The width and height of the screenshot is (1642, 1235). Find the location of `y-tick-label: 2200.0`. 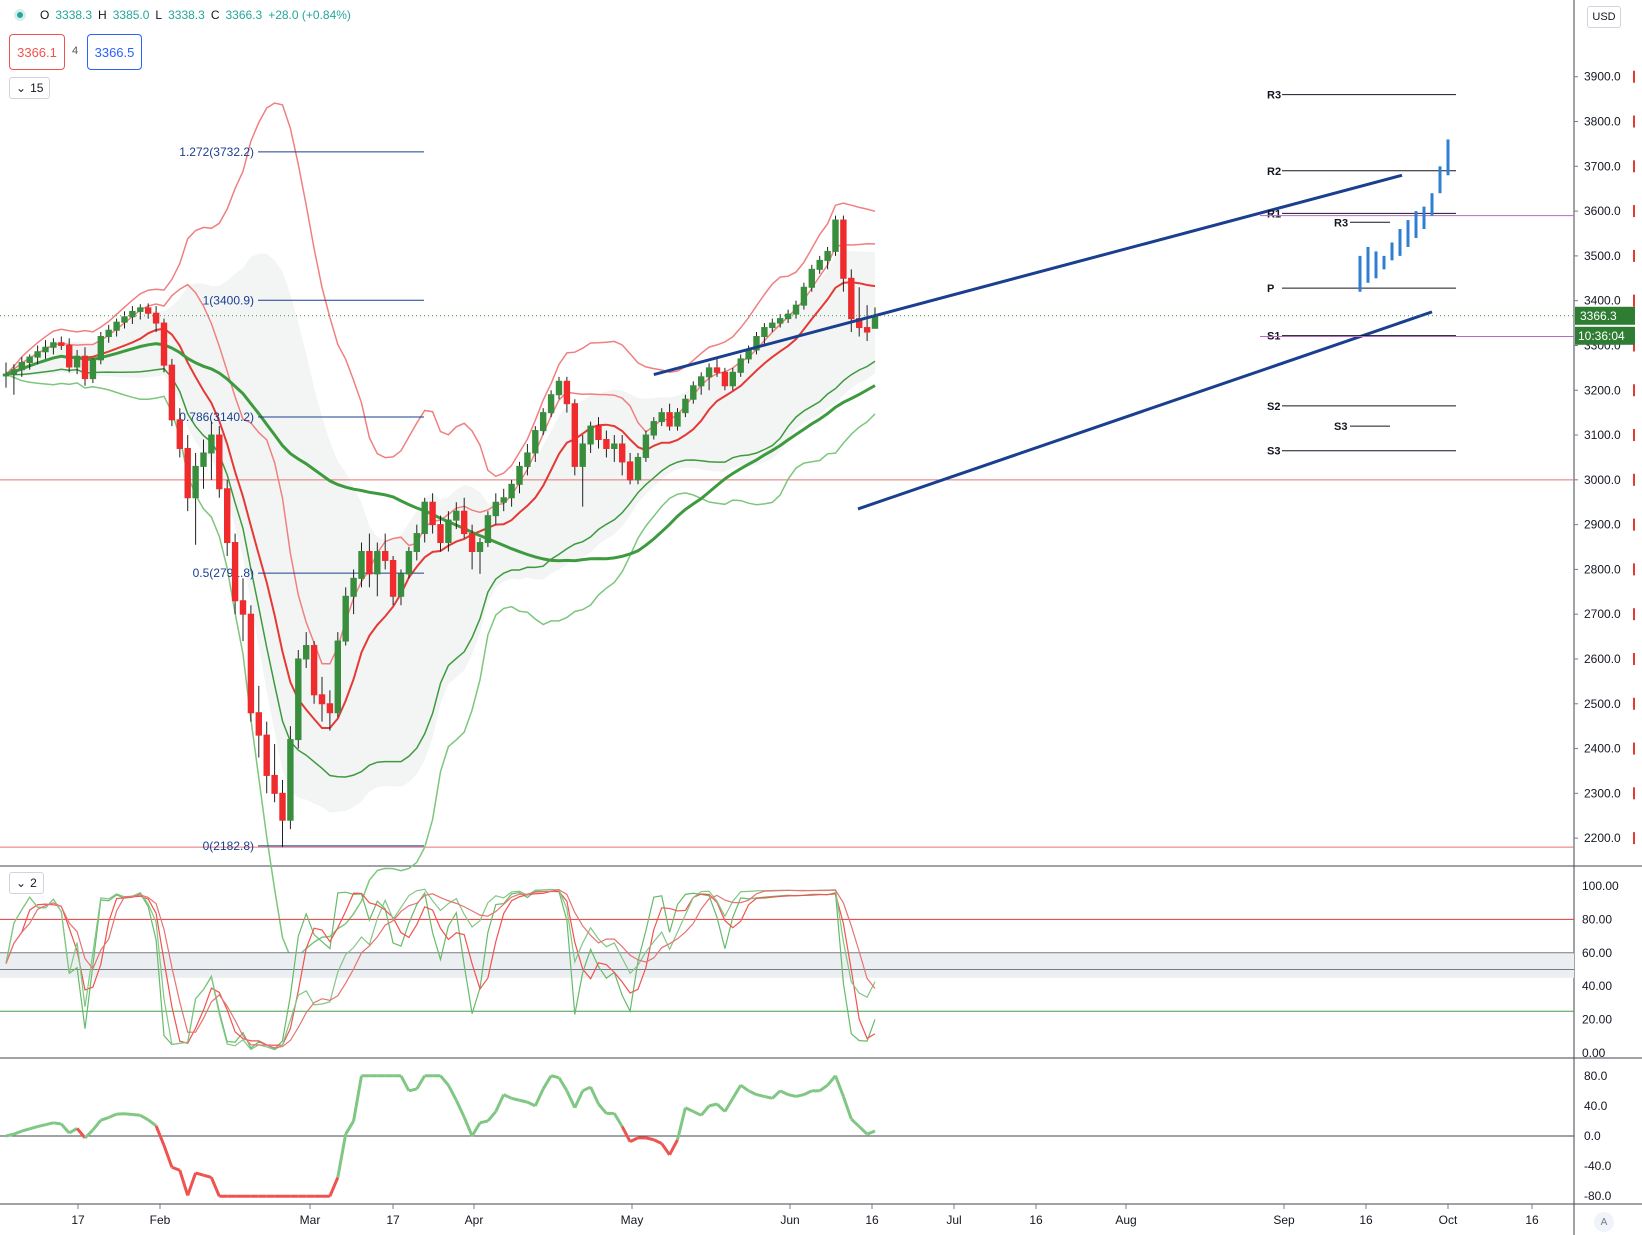

y-tick-label: 2200.0 is located at coordinates (1602, 838).